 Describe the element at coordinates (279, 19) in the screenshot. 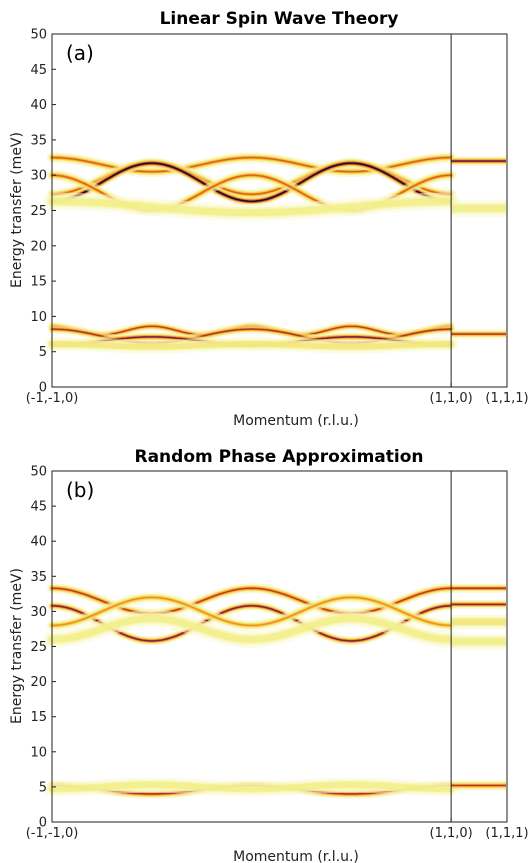

I see `chart-title: Linear Spin Wave Theory` at that location.